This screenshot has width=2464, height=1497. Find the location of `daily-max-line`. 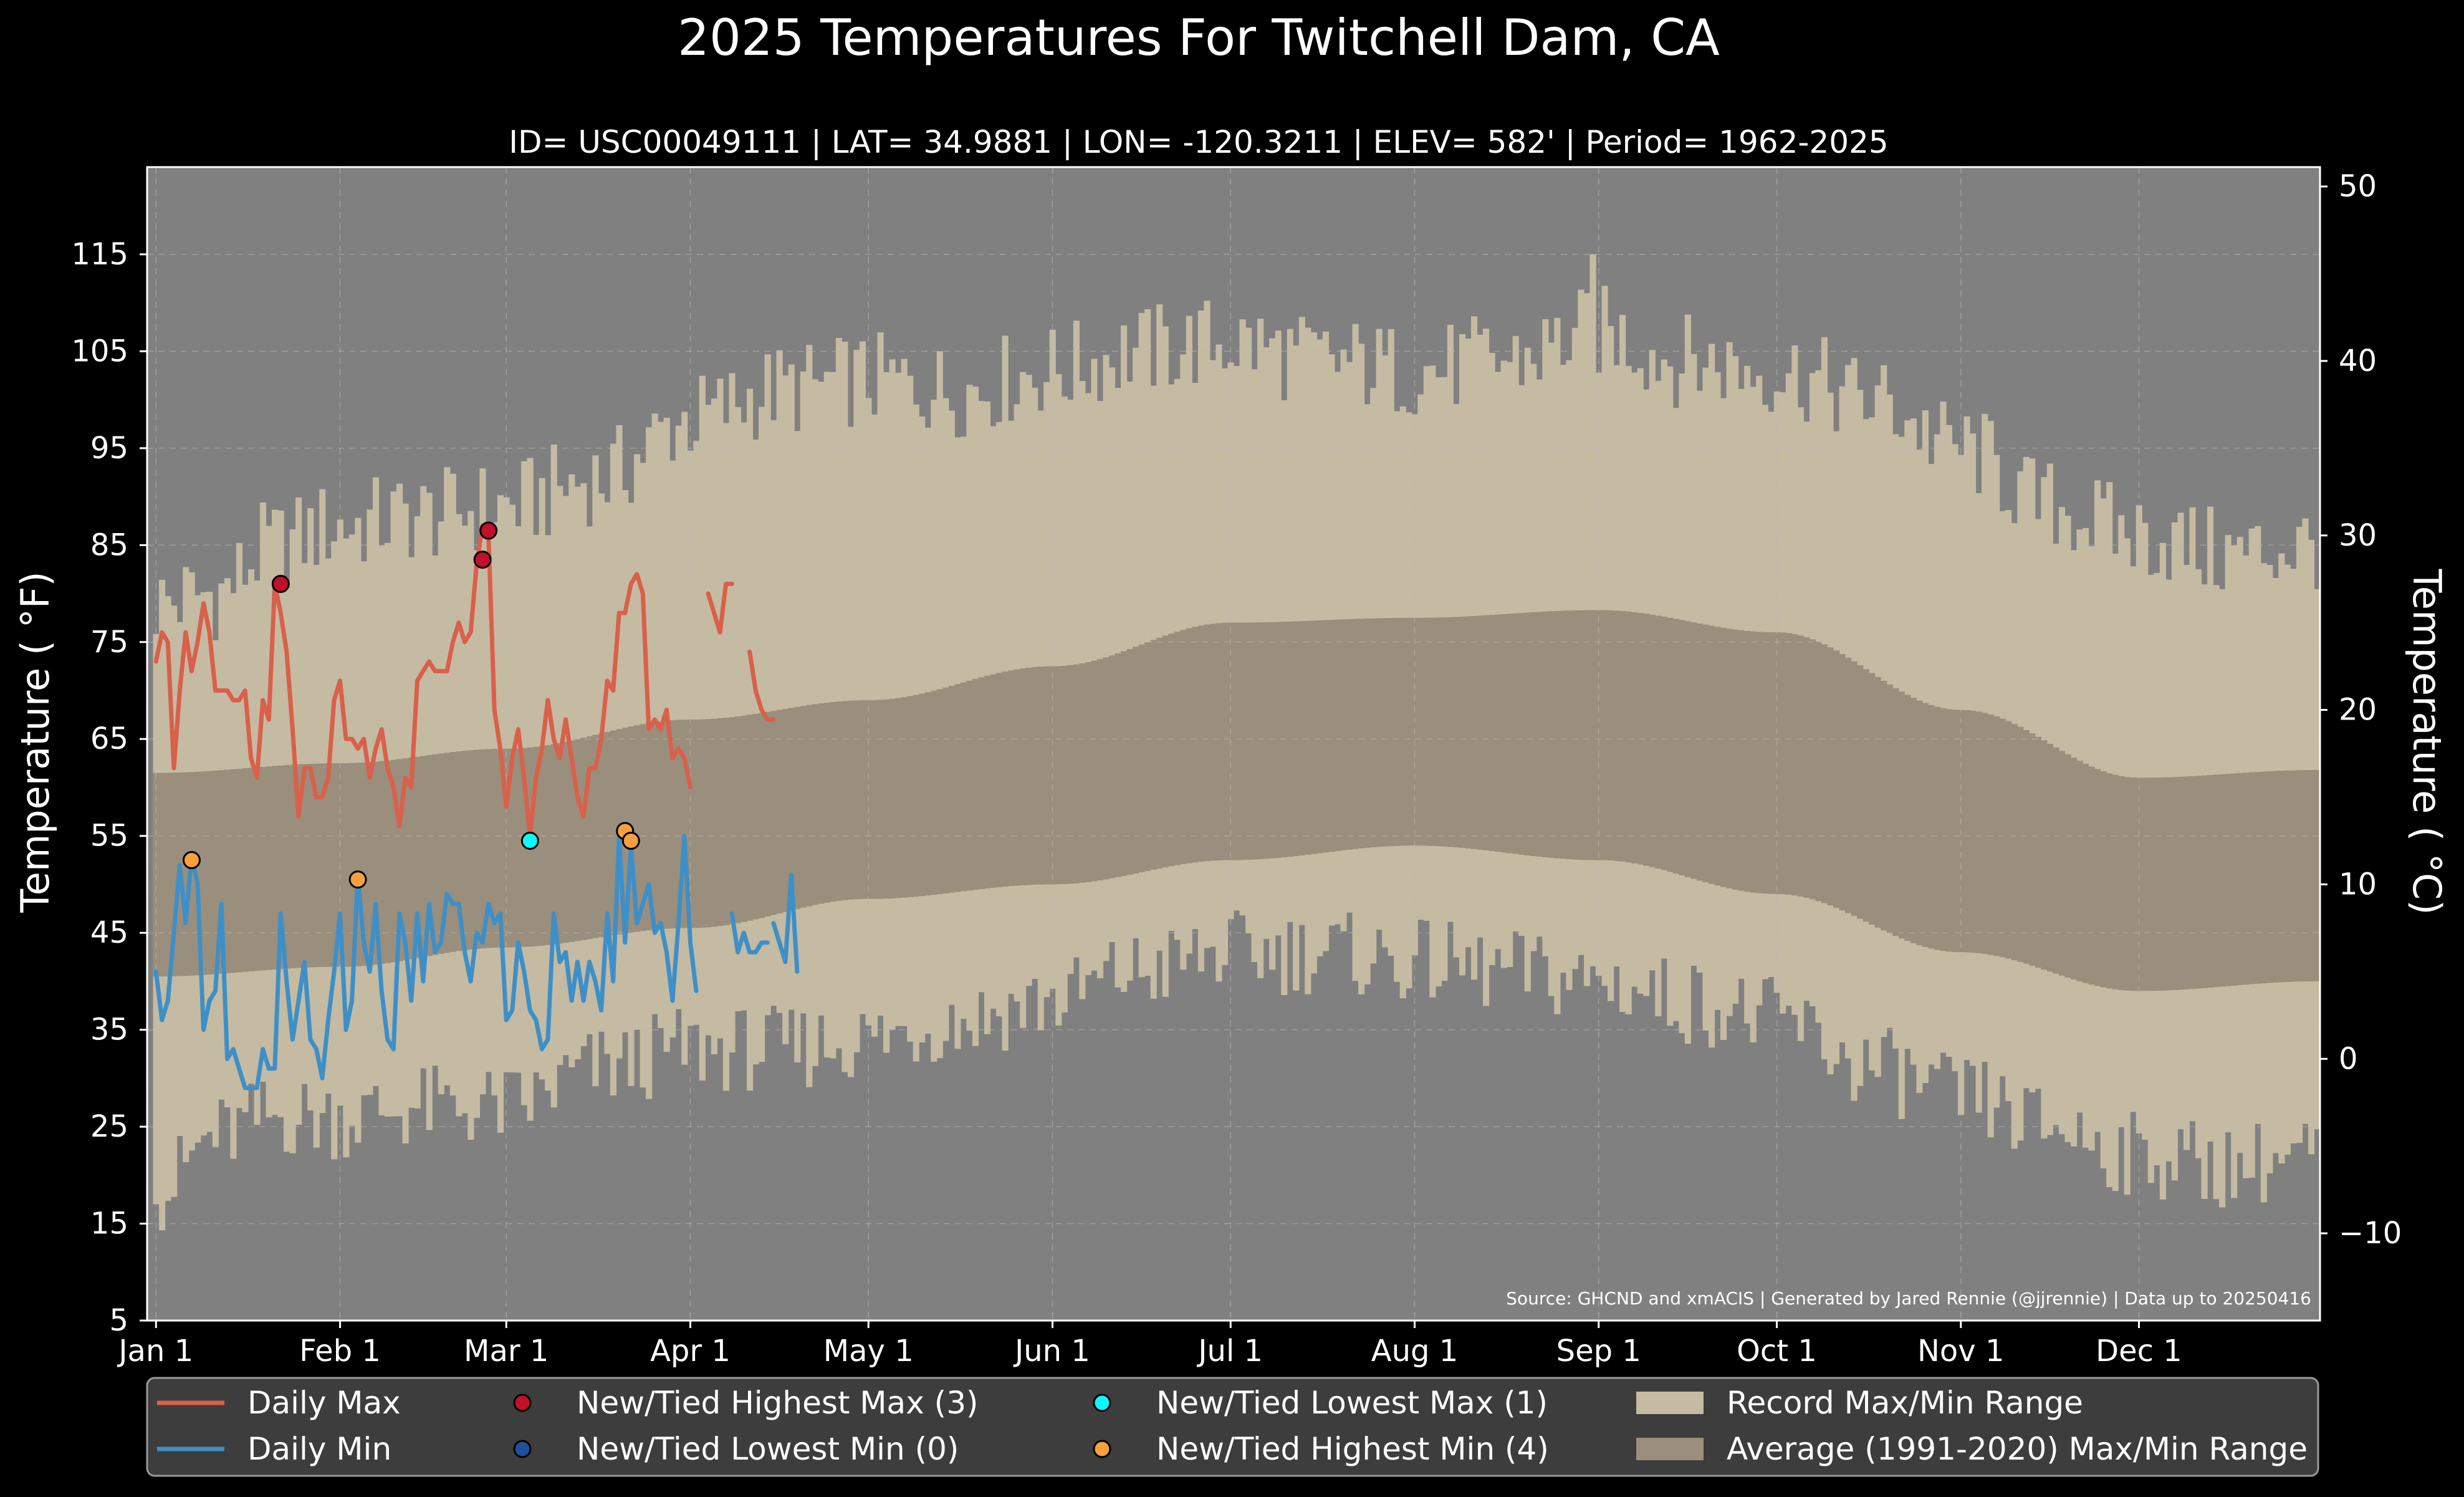

daily-max-line is located at coordinates (720, 608).